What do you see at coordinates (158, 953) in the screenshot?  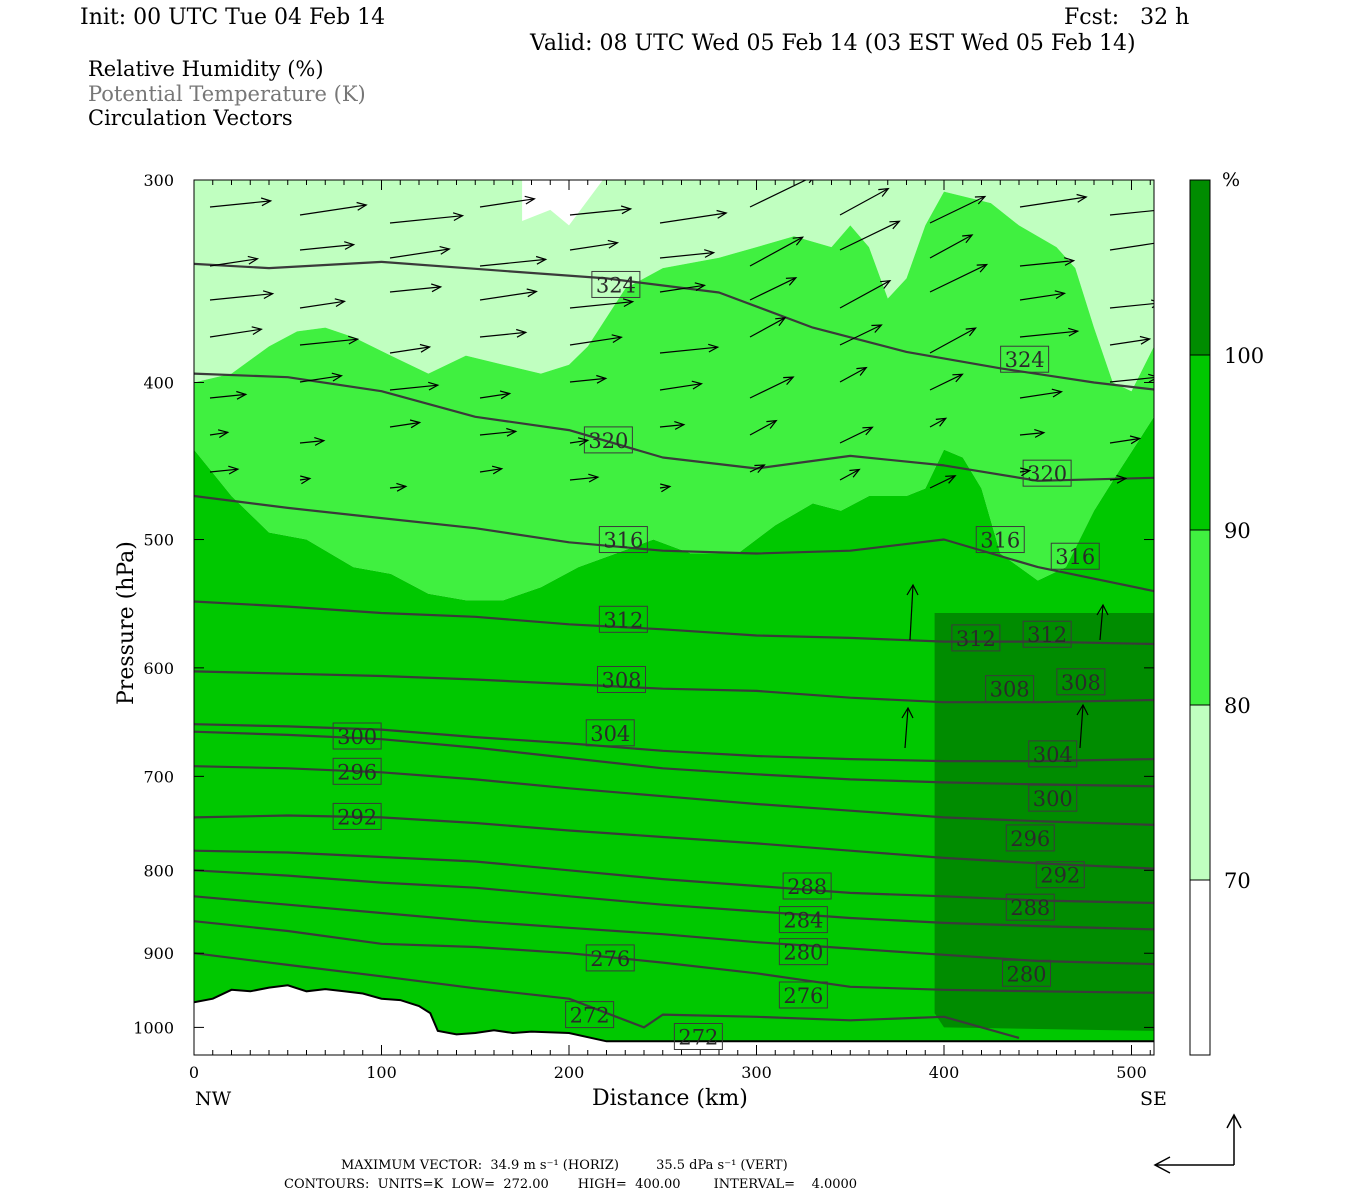 I see `y-tick-label: 900` at bounding box center [158, 953].